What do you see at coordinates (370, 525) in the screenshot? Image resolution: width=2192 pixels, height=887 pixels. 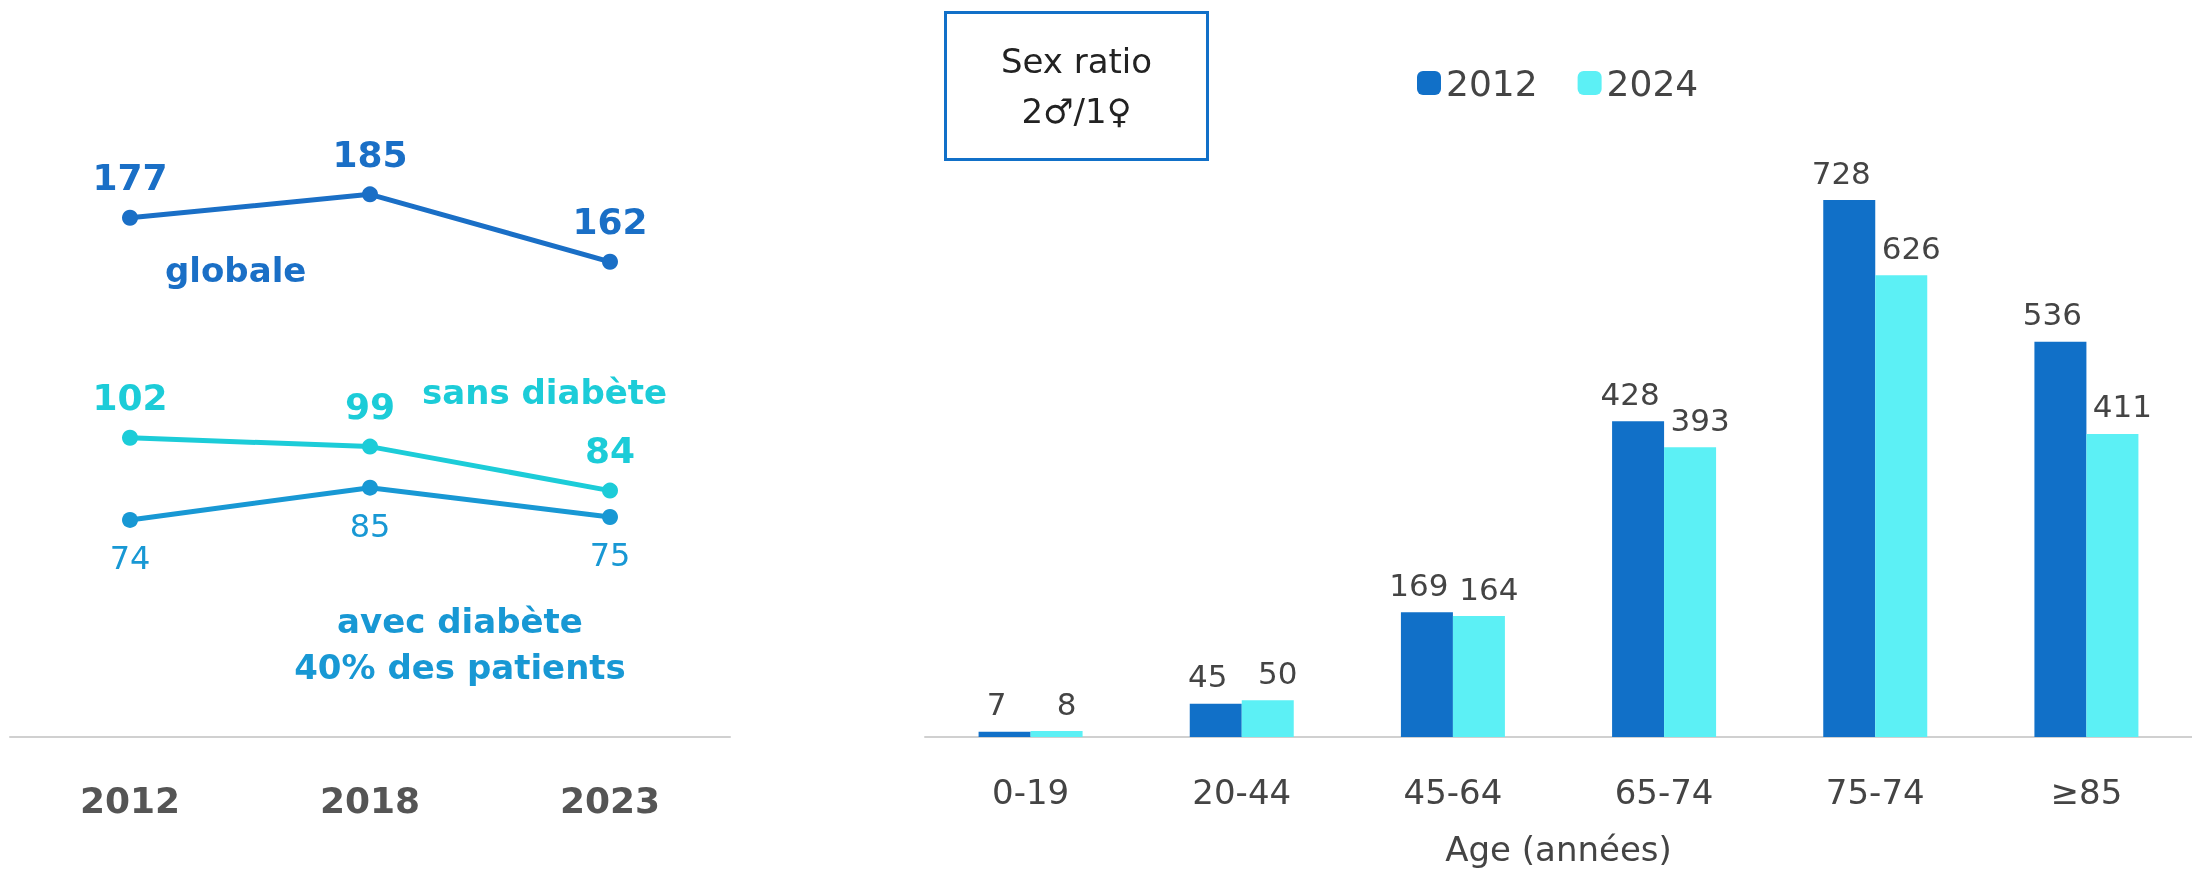 I see `data-label: 85` at bounding box center [370, 525].